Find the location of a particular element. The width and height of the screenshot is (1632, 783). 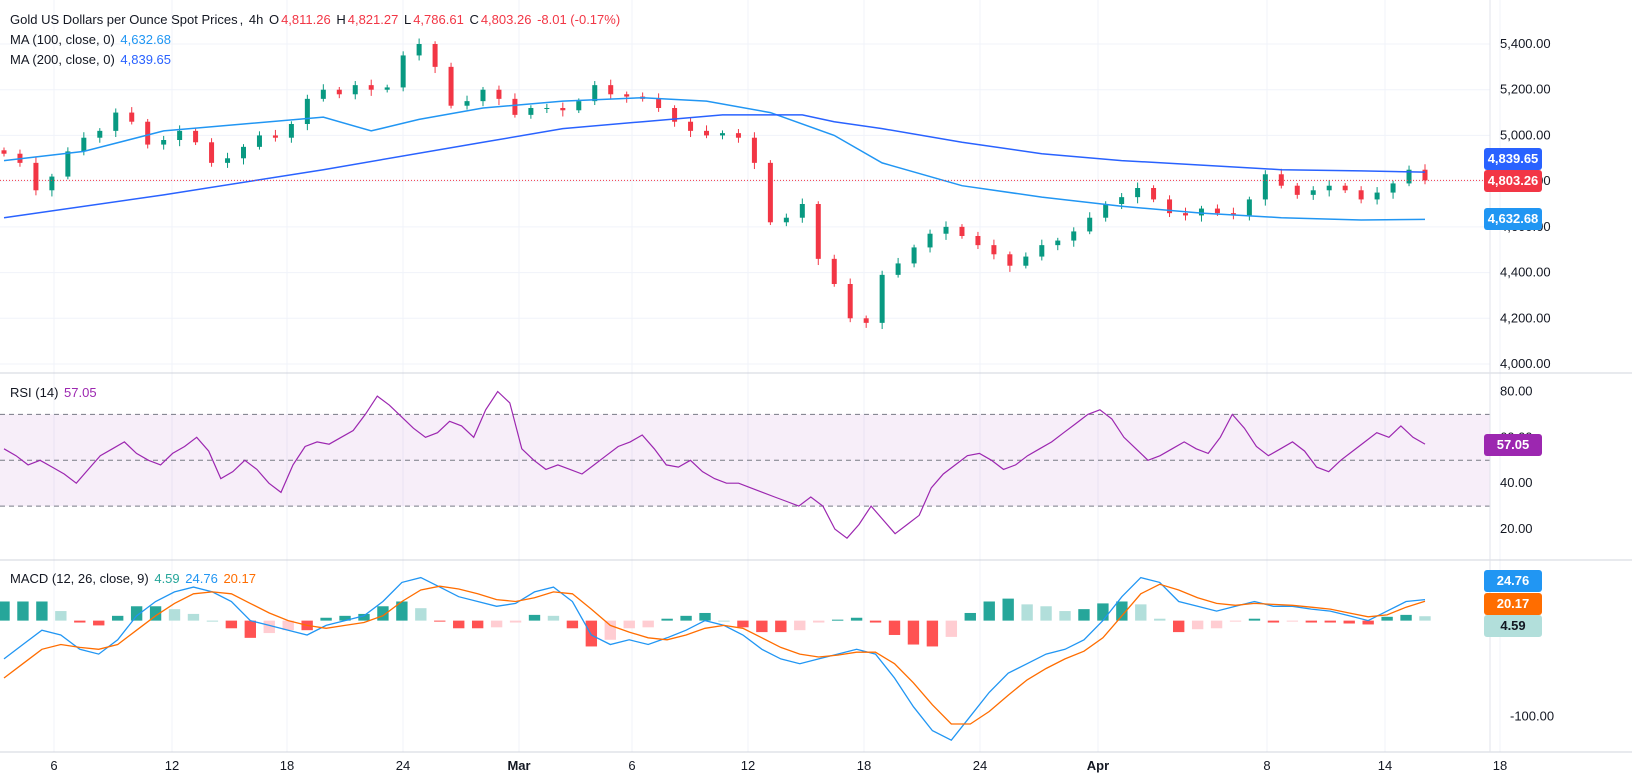

close-value: 4,803.26 is located at coordinates (506, 19).